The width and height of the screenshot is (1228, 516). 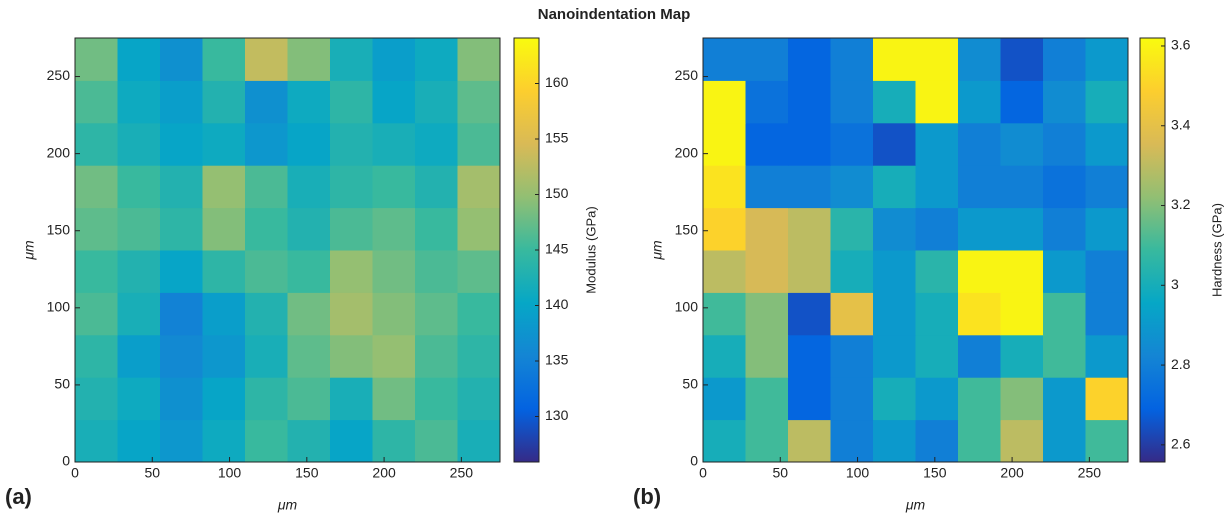 I want to click on colorbar-tick-label: 3.4, so click(x=1181, y=124).